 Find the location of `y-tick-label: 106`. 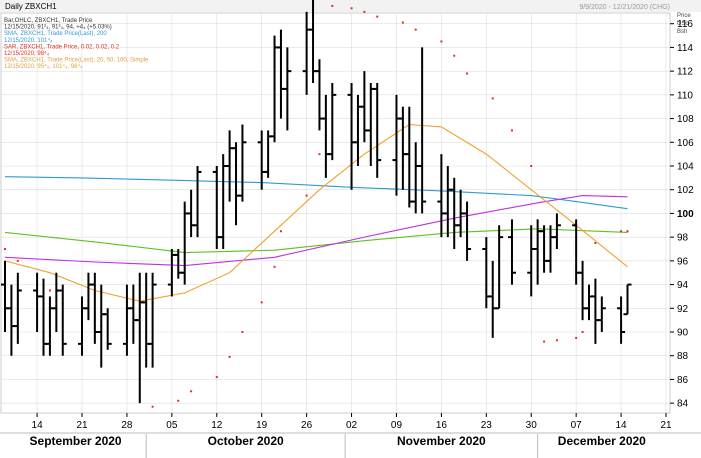

y-tick-label: 106 is located at coordinates (685, 143).